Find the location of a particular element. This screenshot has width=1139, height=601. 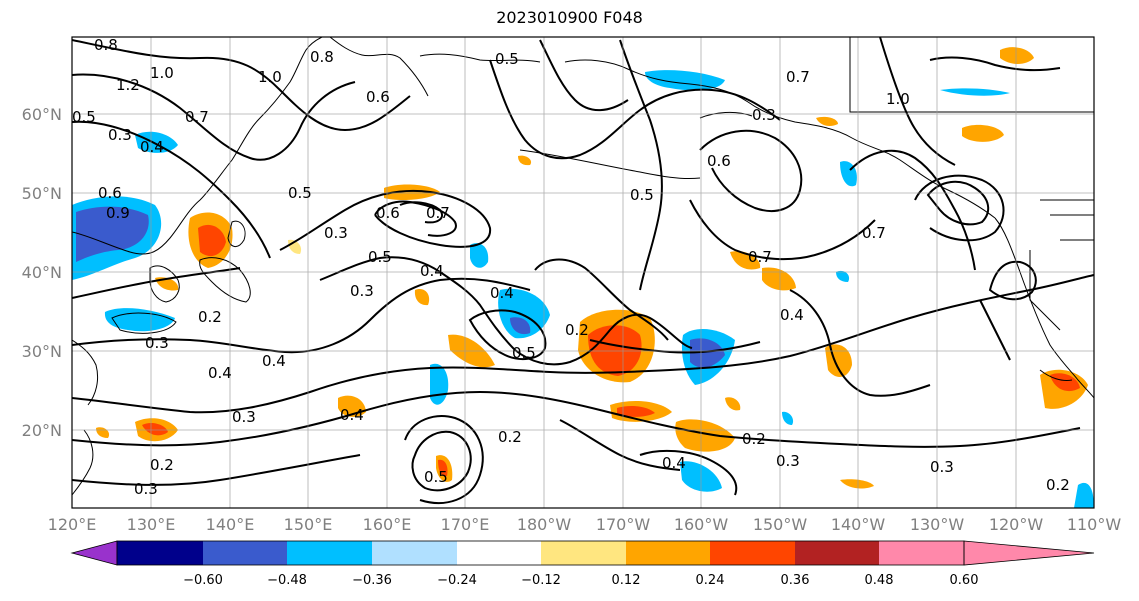

lon-label: 180°W is located at coordinates (544, 524).